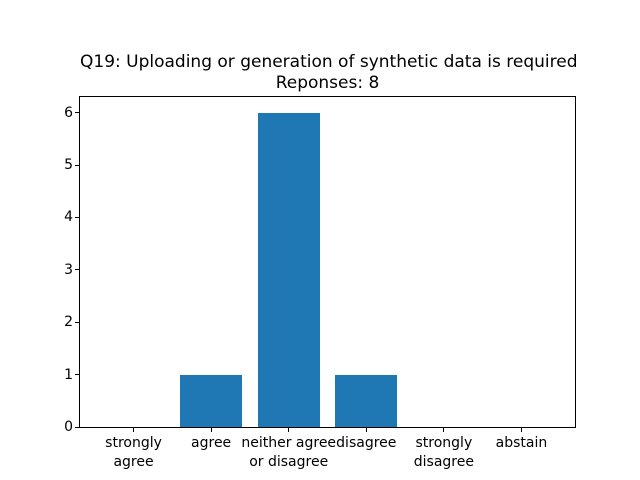 This screenshot has height=480, width=640. I want to click on x-tick-label-0: strongly agree, so click(134, 453).